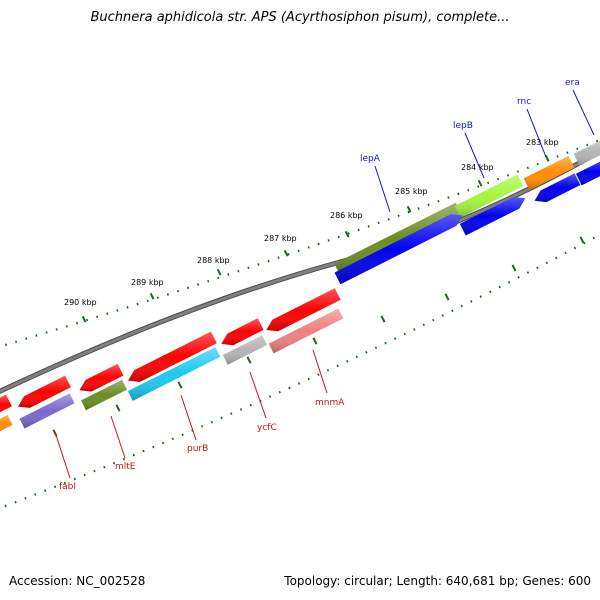  Describe the element at coordinates (125, 467) in the screenshot. I see `gene-label-bottom: mltE` at that location.